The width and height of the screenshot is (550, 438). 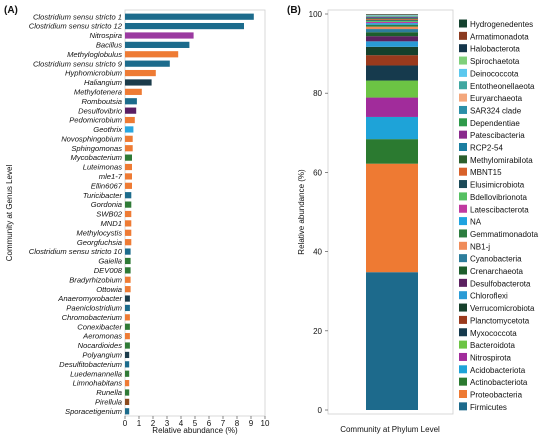 I want to click on y-tick-label: 100, so click(x=316, y=14).